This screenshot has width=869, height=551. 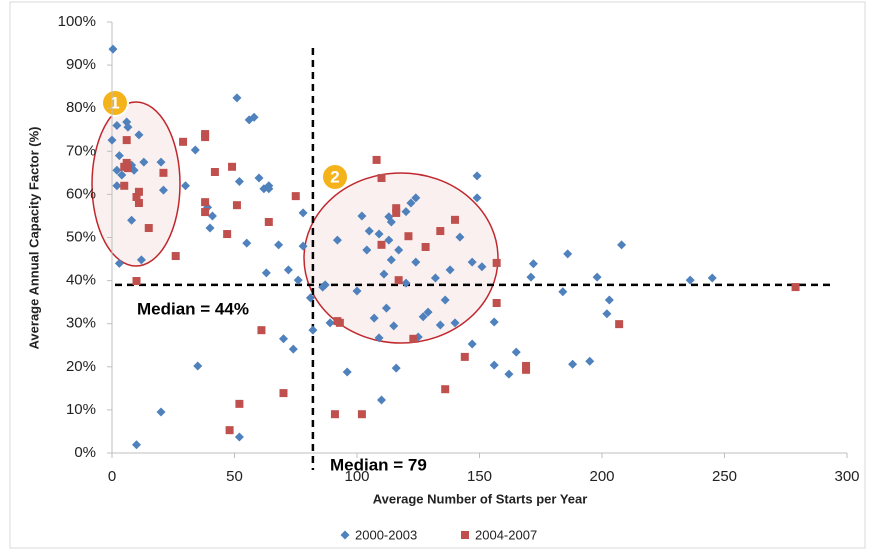 What do you see at coordinates (506, 534) in the screenshot?
I see `legend-text: 2004-2007` at bounding box center [506, 534].